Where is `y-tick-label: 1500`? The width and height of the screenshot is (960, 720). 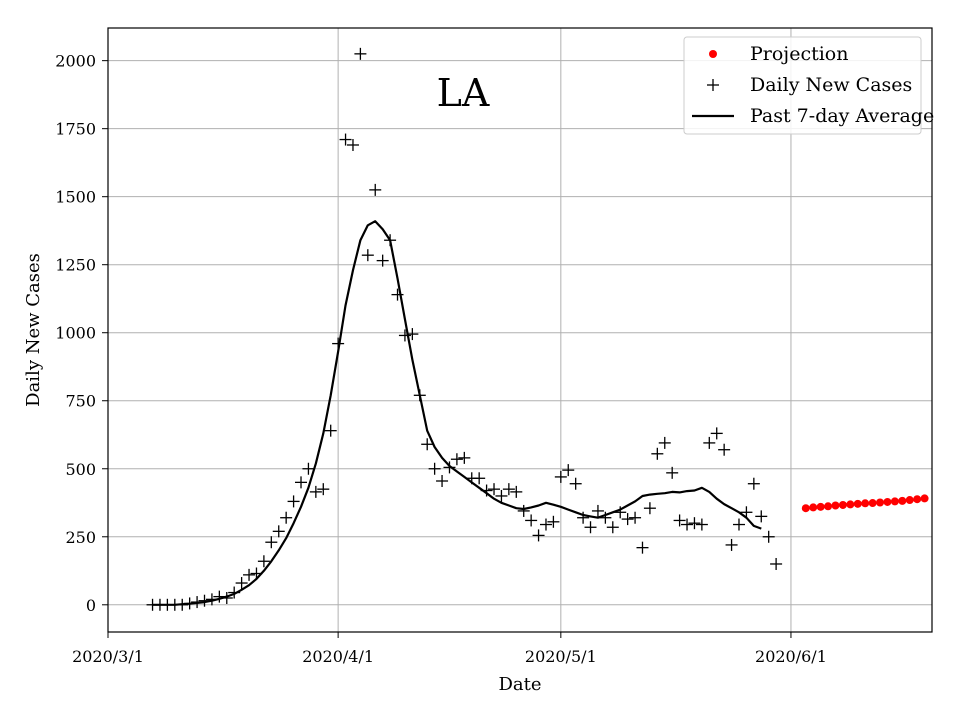 y-tick-label: 1500 is located at coordinates (75, 197).